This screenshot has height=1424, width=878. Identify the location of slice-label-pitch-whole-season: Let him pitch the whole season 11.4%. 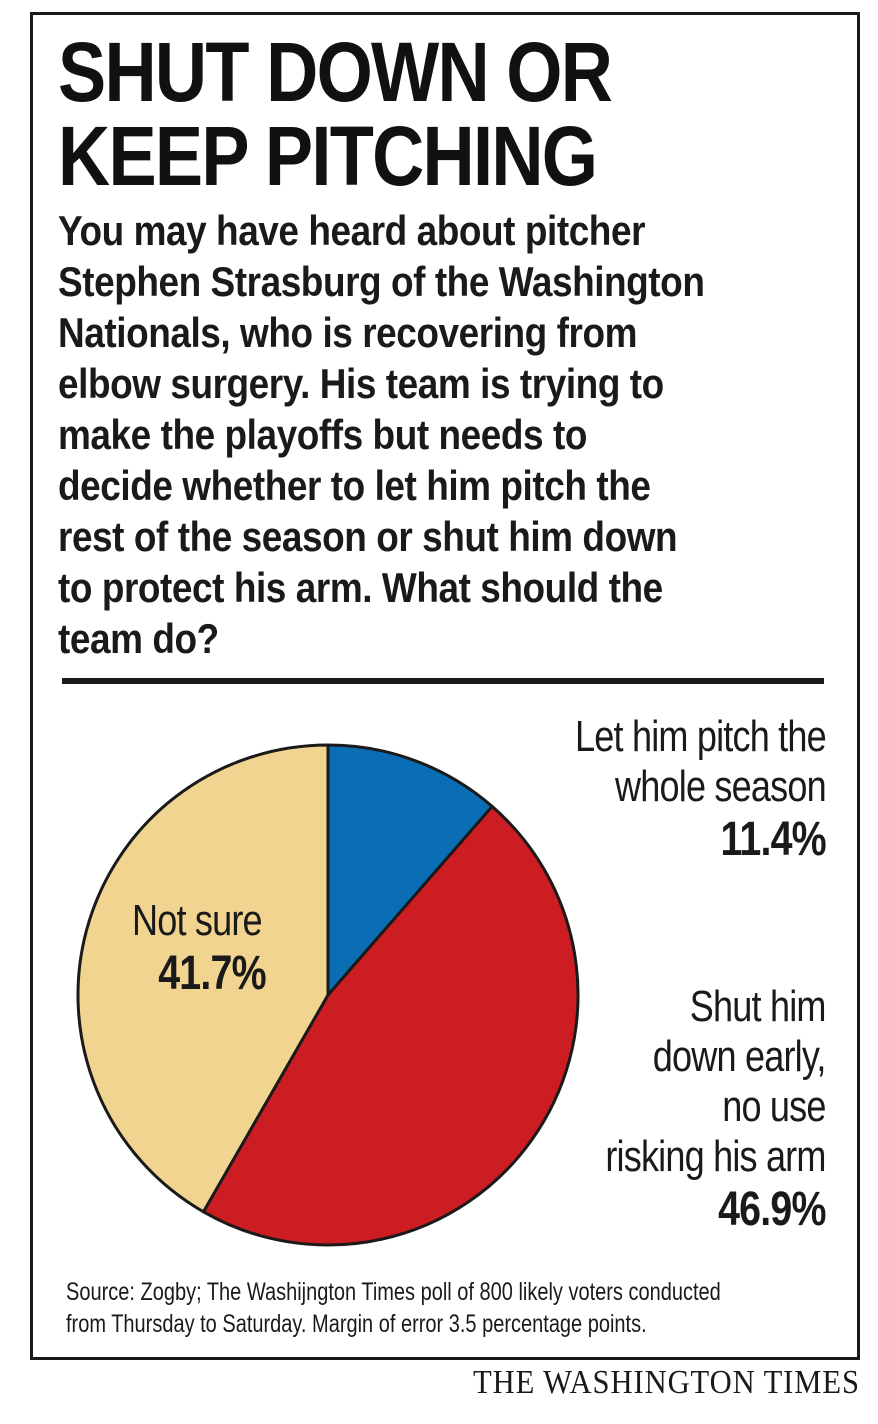
(701, 790).